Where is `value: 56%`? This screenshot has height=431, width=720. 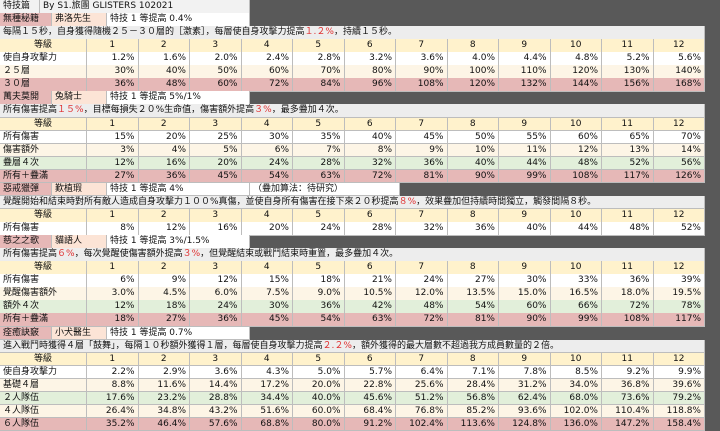 value: 56% is located at coordinates (679, 163).